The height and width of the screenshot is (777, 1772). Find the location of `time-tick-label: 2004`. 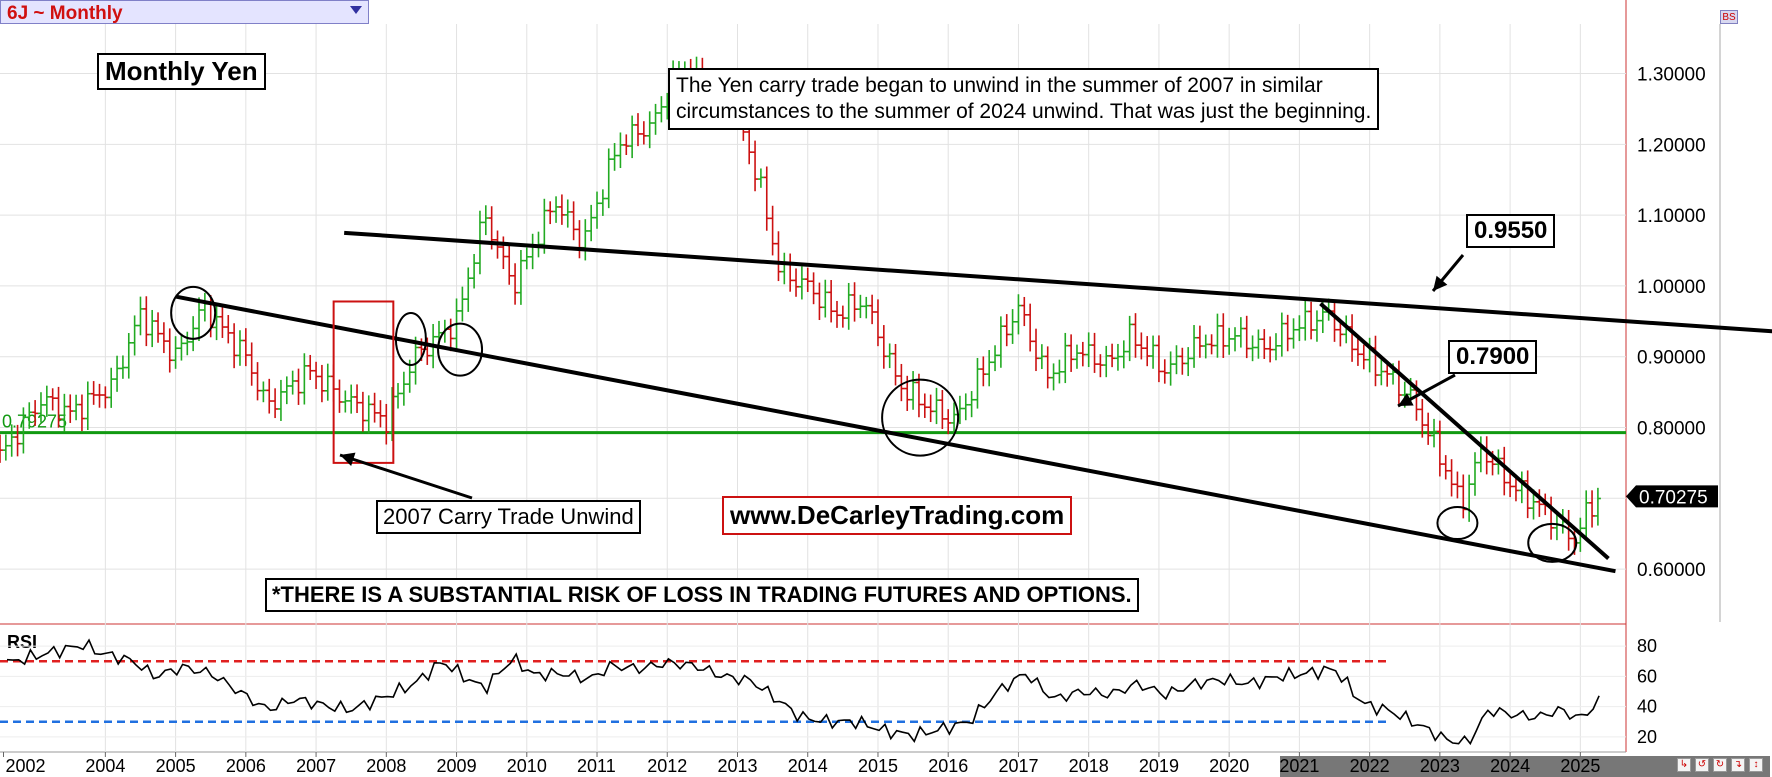

time-tick-label: 2004 is located at coordinates (105, 766).